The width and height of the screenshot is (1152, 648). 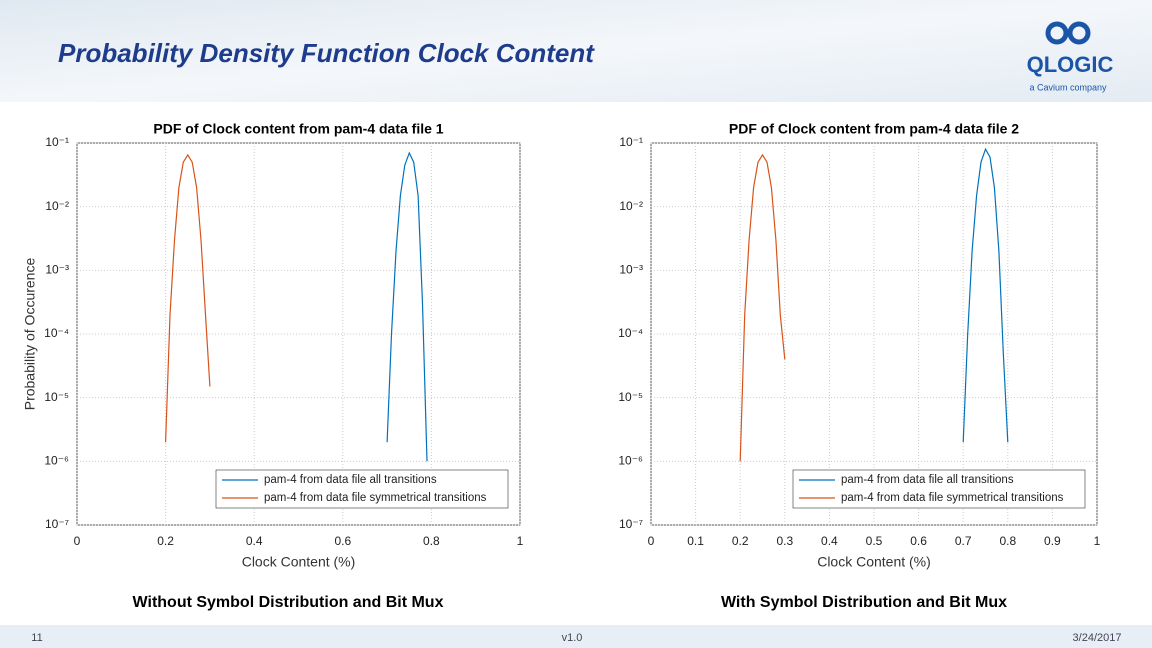 I want to click on date: 3/24/2017, so click(x=1097, y=638).